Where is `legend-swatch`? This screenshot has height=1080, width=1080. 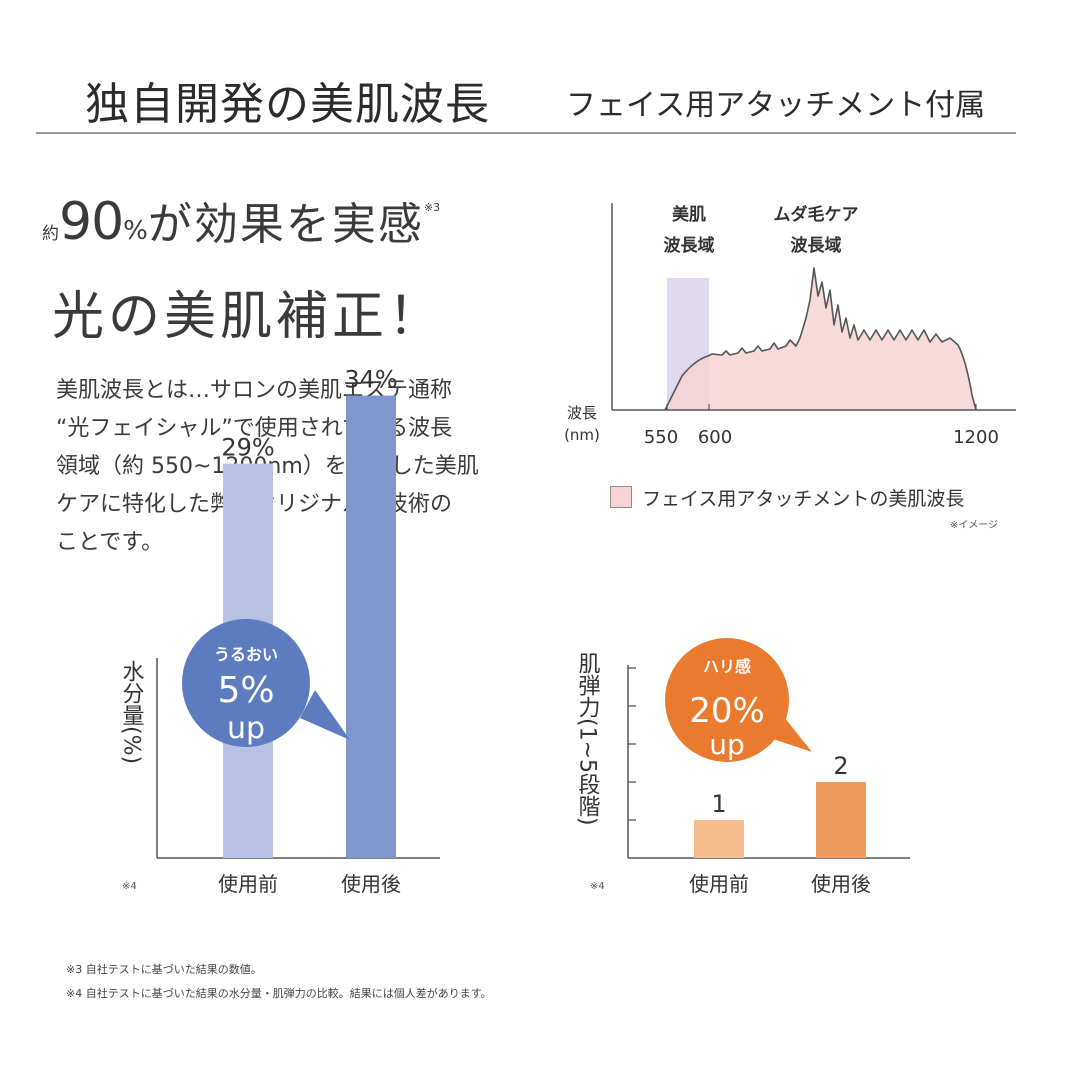 legend-swatch is located at coordinates (621, 497).